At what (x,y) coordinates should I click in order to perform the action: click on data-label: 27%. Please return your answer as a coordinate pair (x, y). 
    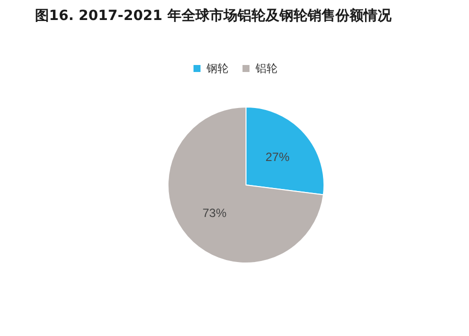
    Looking at the image, I should click on (277, 157).